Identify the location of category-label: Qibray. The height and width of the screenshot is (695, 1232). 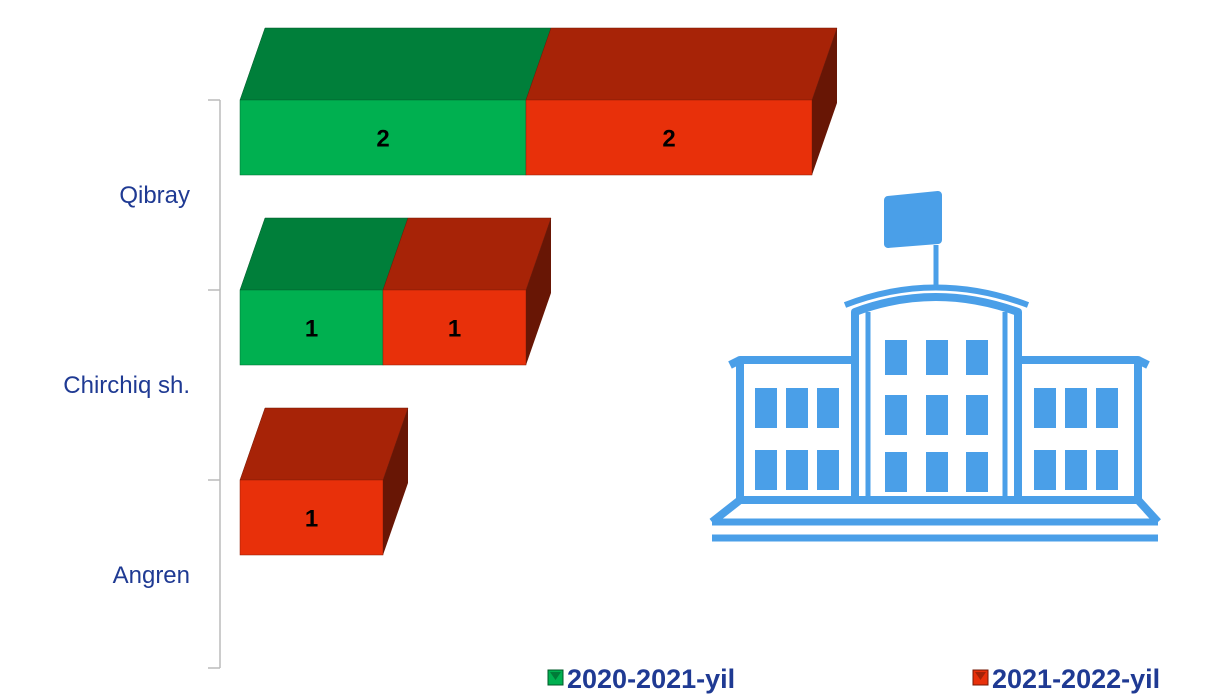
(154, 195).